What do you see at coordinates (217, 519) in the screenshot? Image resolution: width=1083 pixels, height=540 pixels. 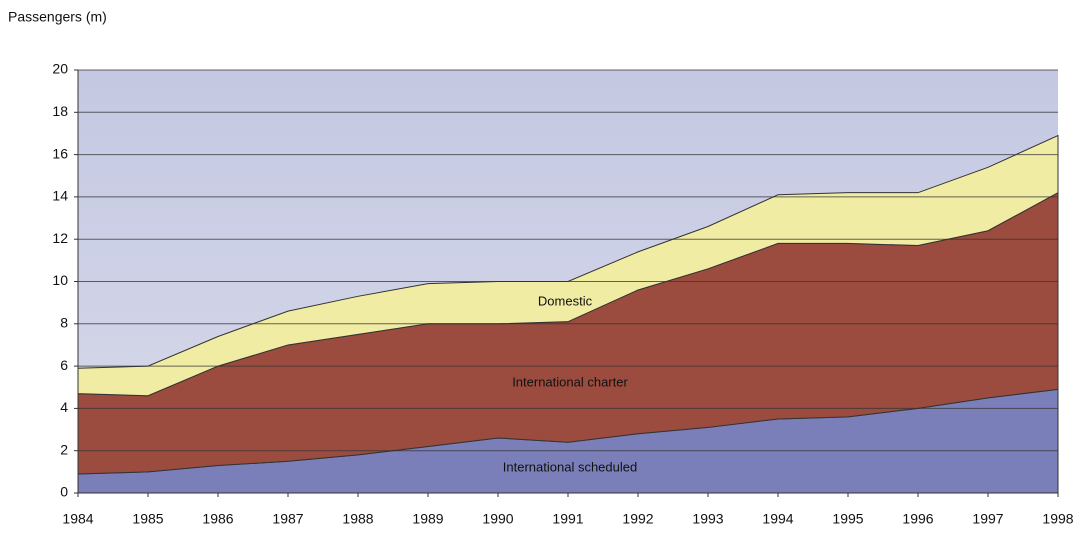 I see `x-tick-label: 1986` at bounding box center [217, 519].